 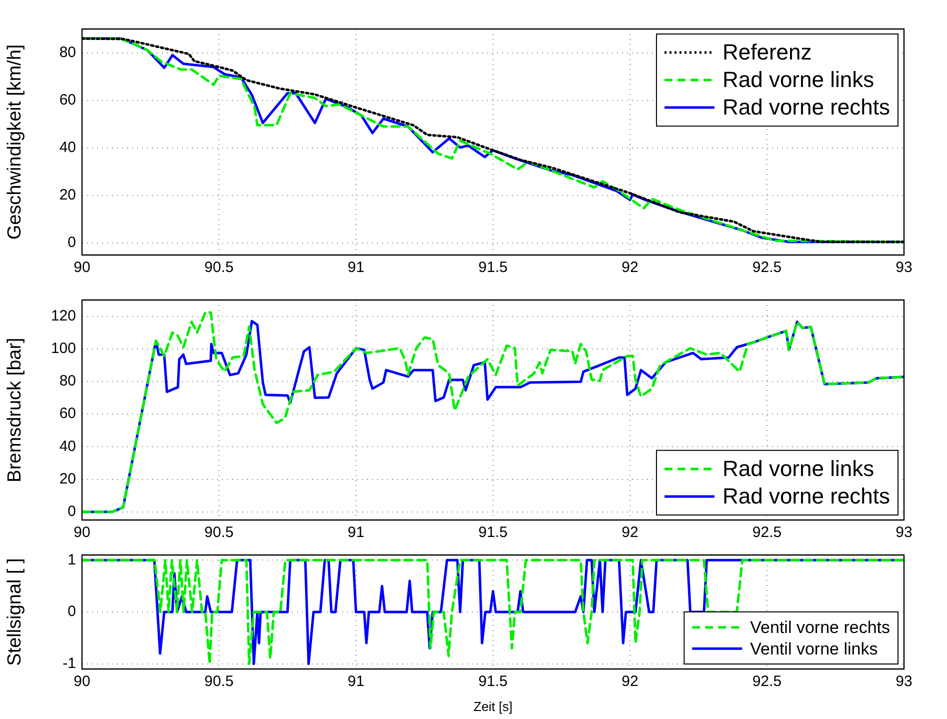 What do you see at coordinates (72, 559) in the screenshot?
I see `y-tick-label: 1` at bounding box center [72, 559].